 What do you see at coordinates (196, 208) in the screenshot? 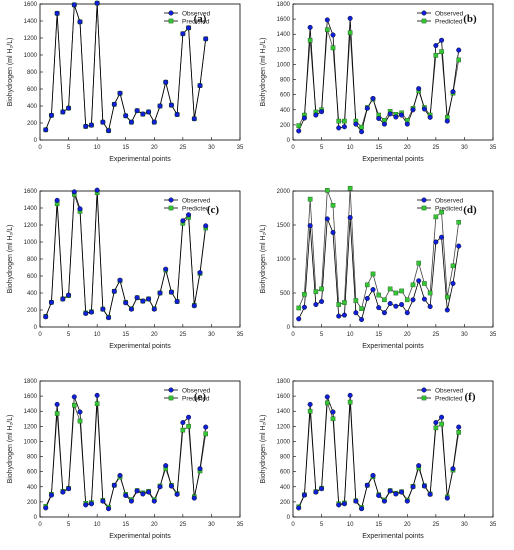
I see `legend-label: Predicted` at bounding box center [196, 208].